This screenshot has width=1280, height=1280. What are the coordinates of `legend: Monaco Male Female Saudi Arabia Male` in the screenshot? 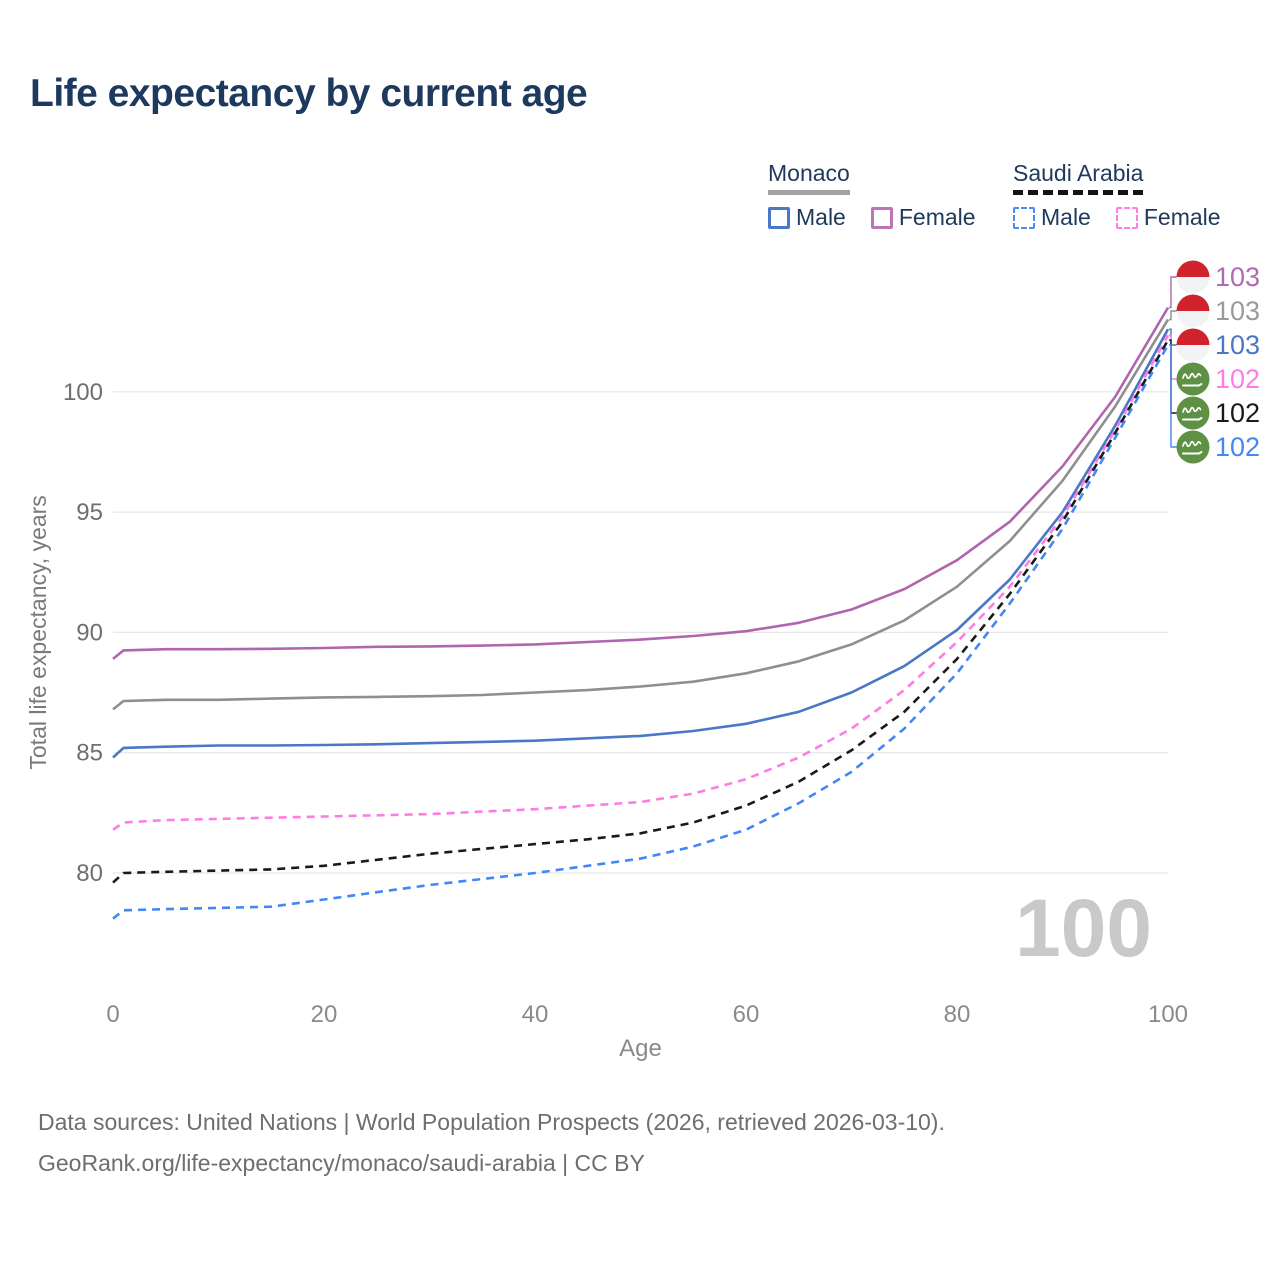 It's located at (640, 207).